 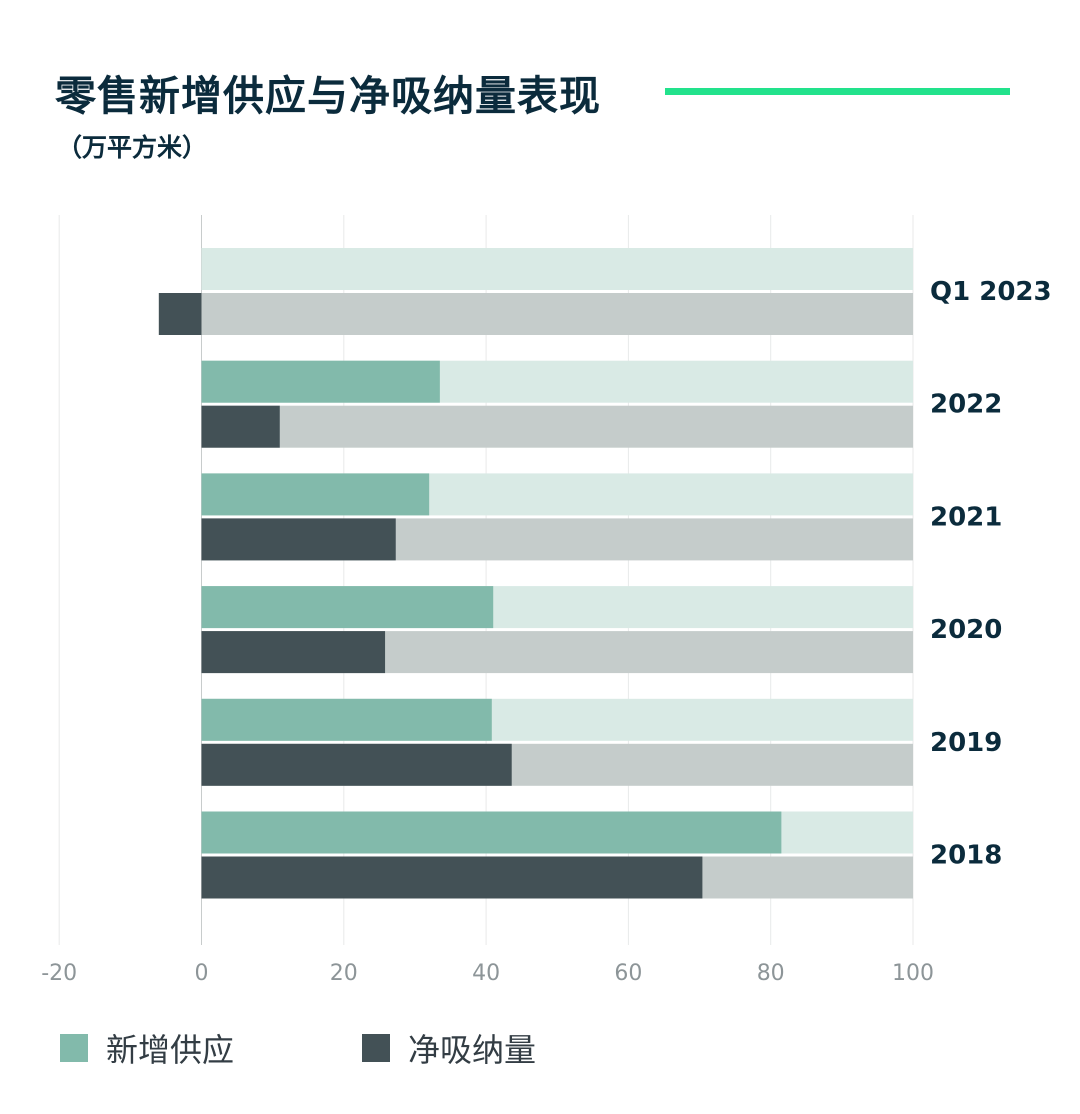 What do you see at coordinates (966, 517) in the screenshot?
I see `category-label: 2021` at bounding box center [966, 517].